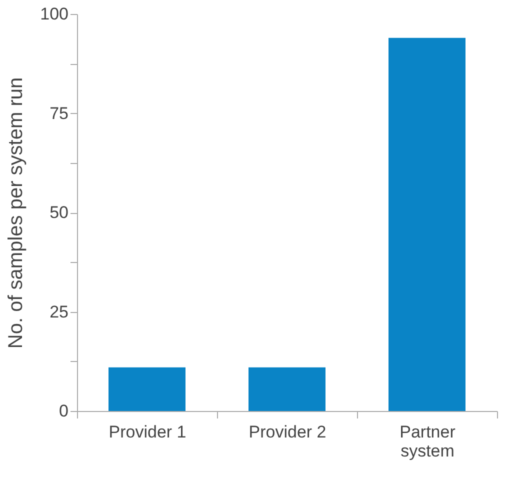 This screenshot has width=532, height=484. I want to click on y-axis-title: No. of samples per system run, so click(16, 213).